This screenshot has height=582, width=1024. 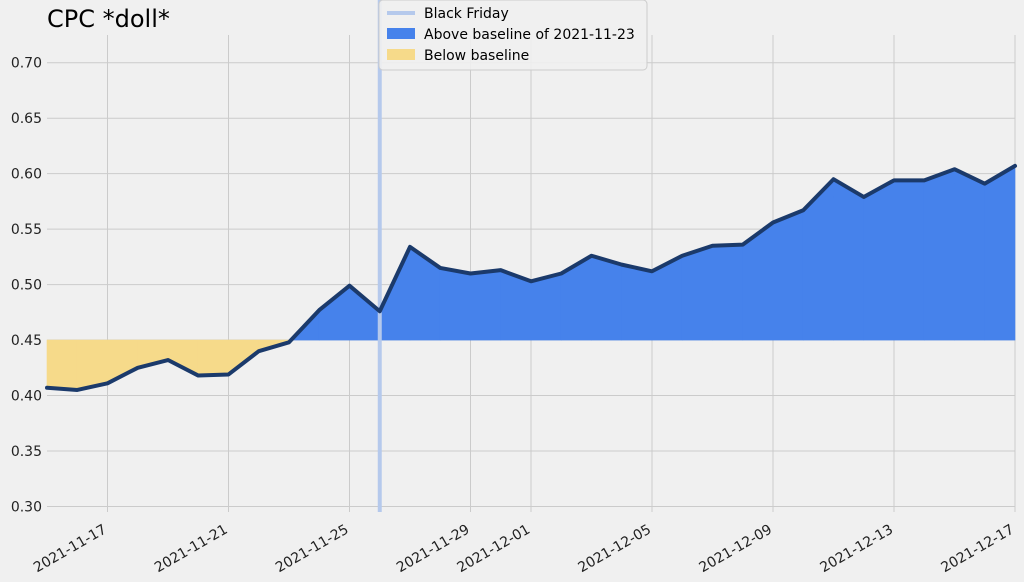 What do you see at coordinates (466, 14) in the screenshot?
I see `legend-label: Black Friday` at bounding box center [466, 14].